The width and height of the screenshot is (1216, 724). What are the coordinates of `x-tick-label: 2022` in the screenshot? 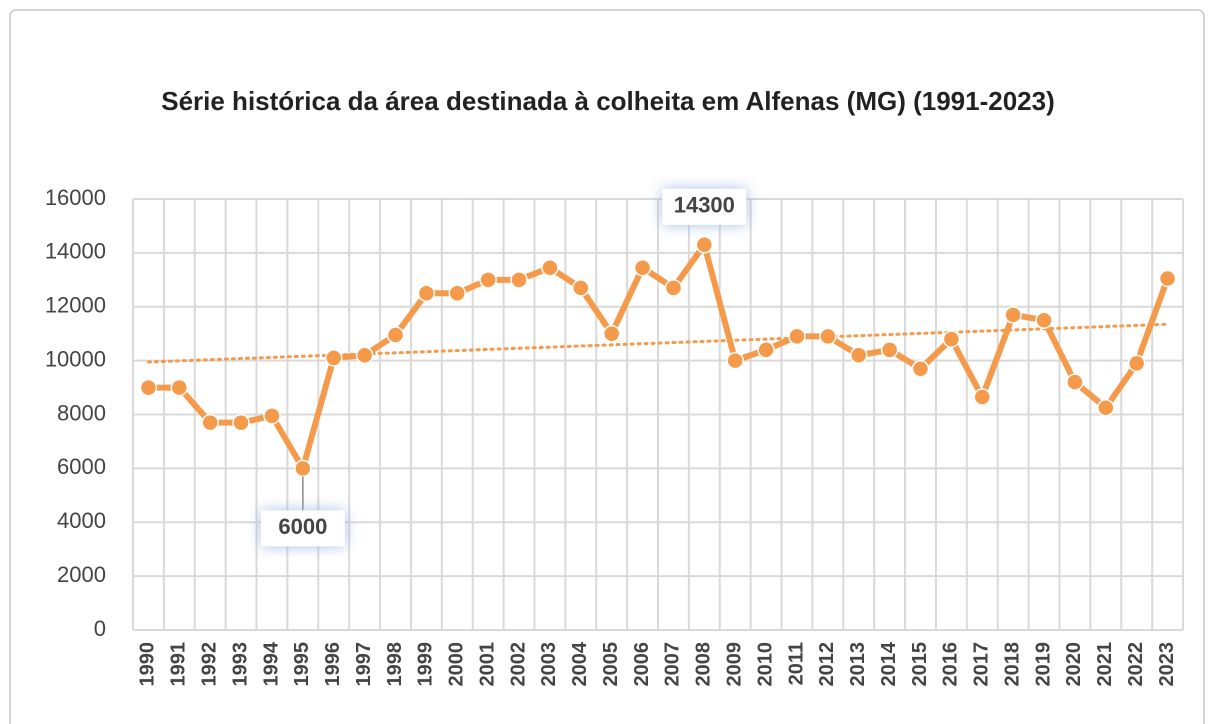 It's located at (1136, 664).